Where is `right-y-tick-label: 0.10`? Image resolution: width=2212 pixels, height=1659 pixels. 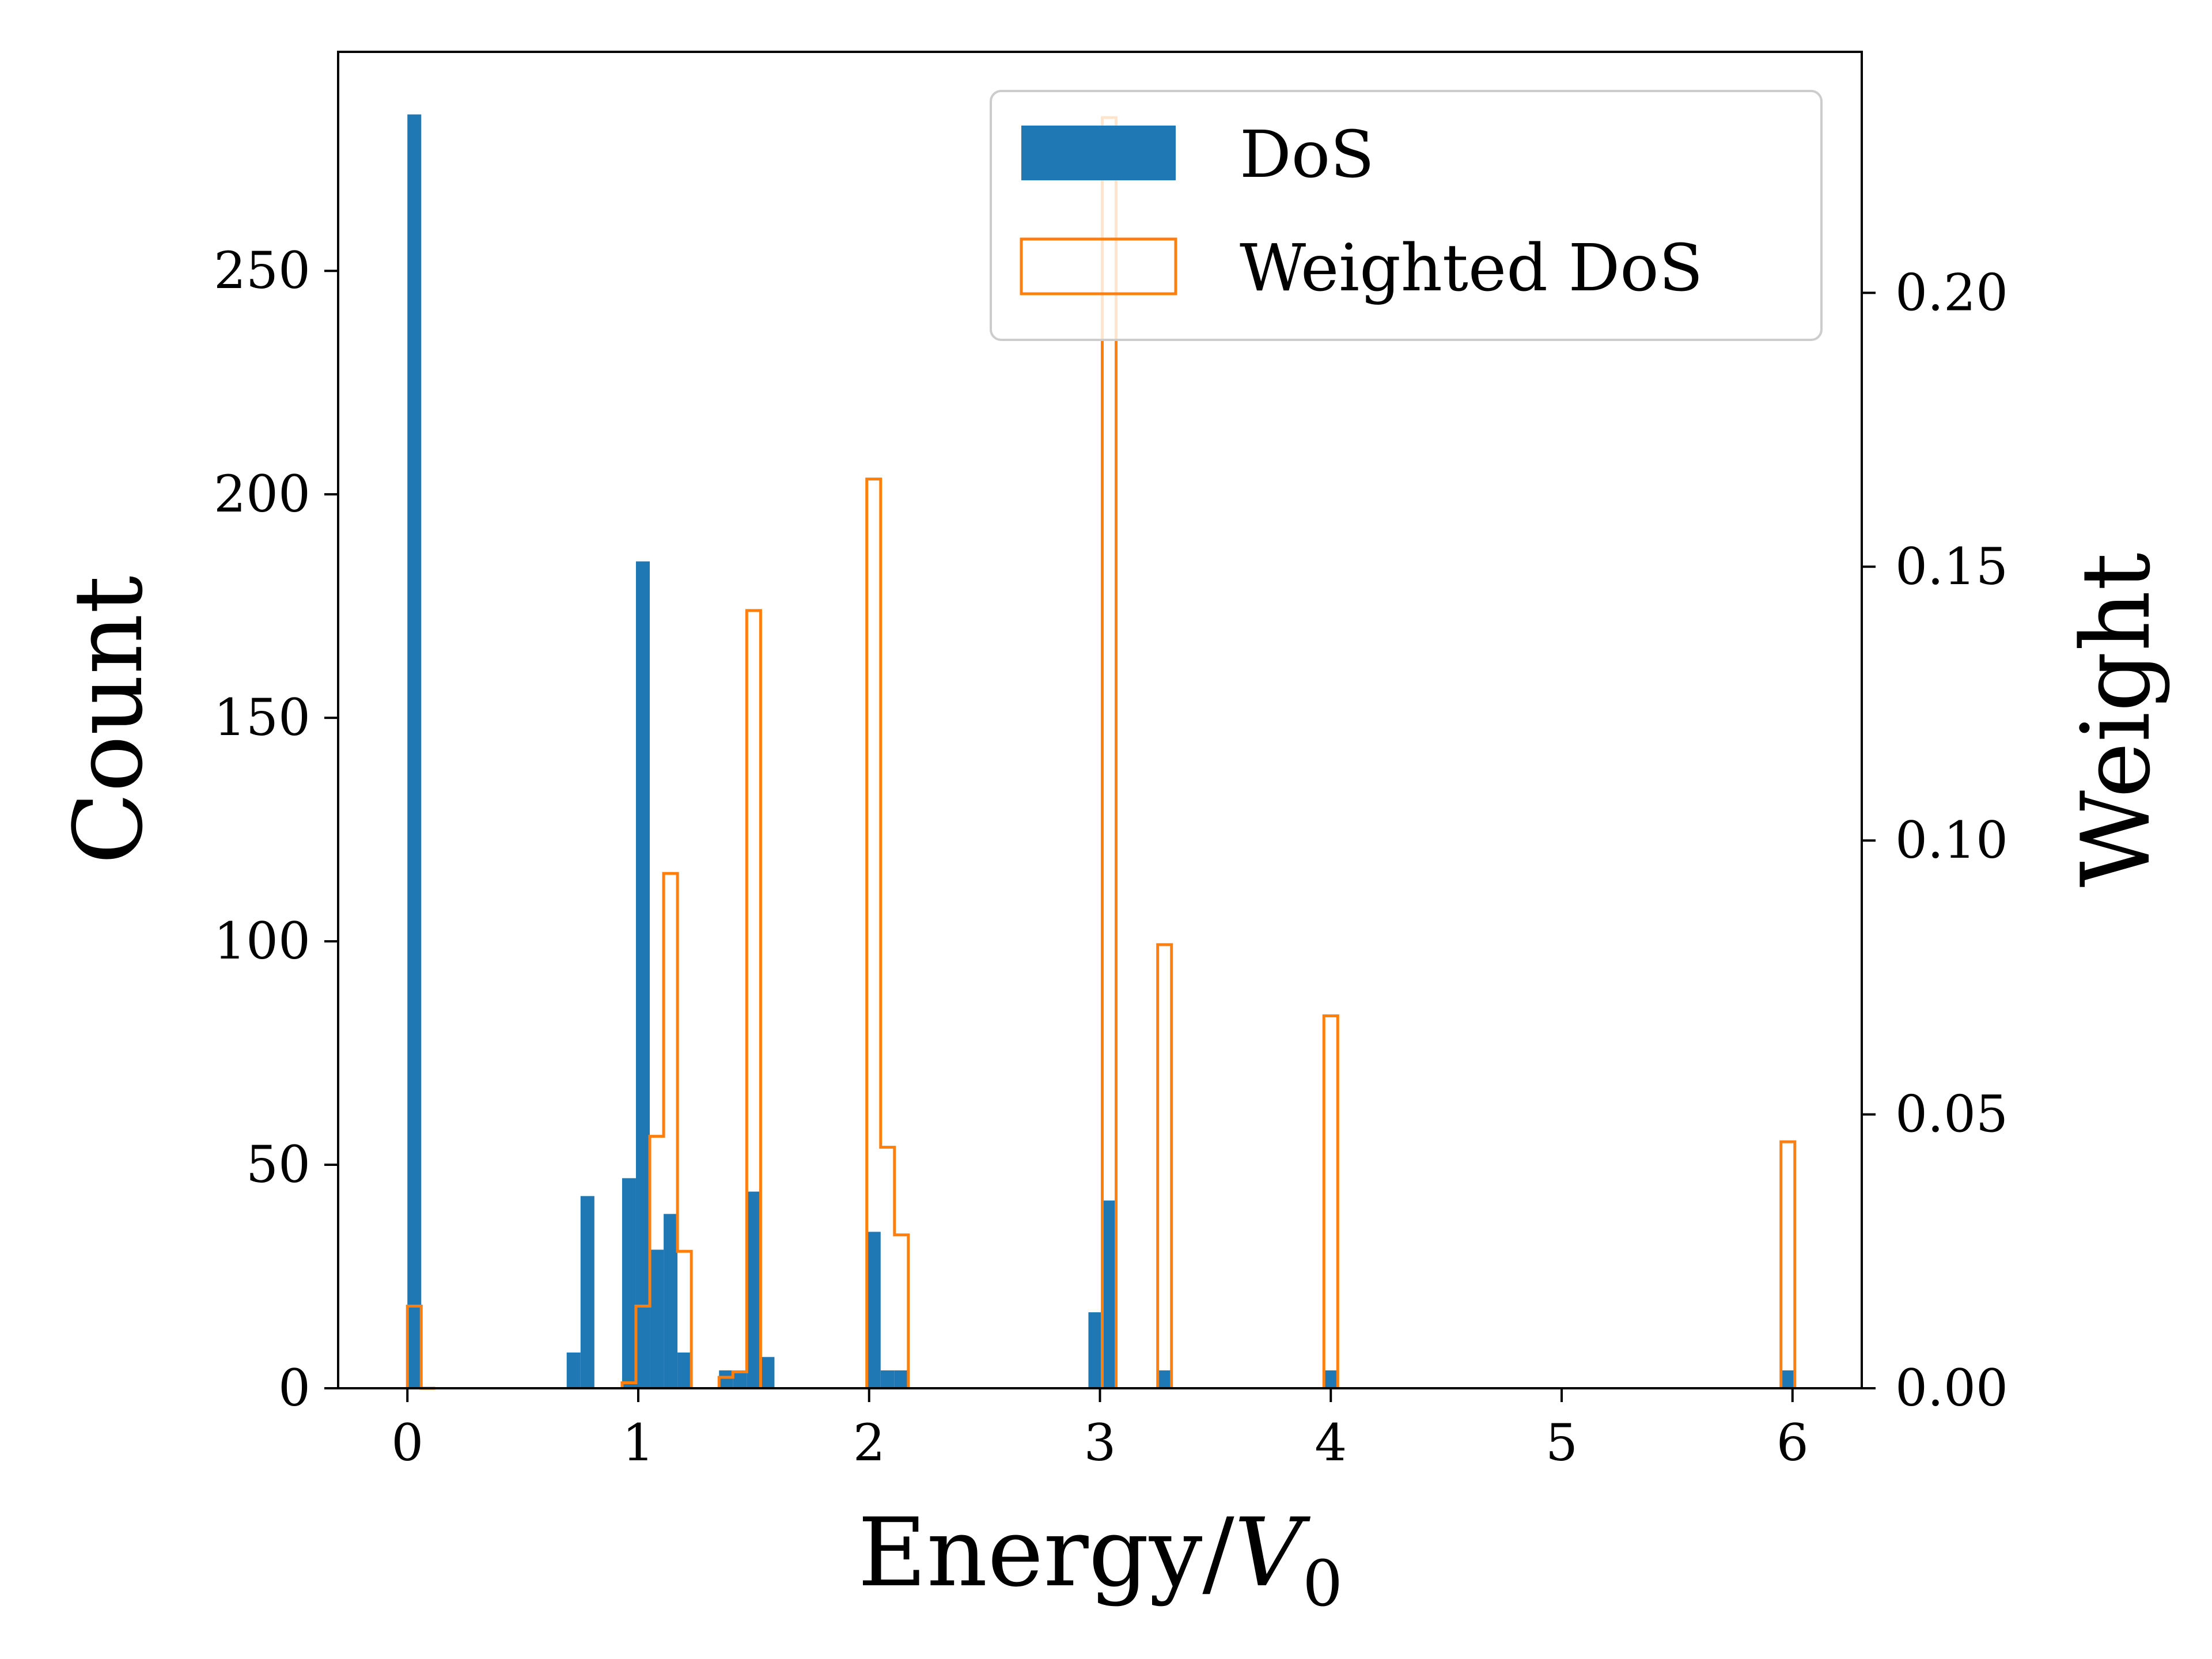
right-y-tick-label: 0.10 is located at coordinates (1951, 840).